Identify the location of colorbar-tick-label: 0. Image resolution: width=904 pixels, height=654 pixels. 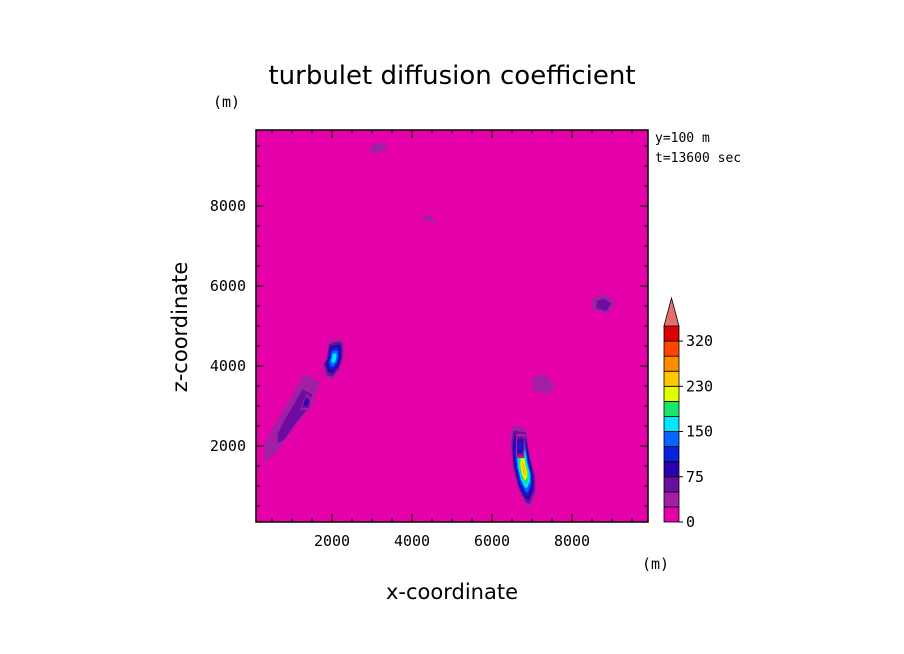
(690, 522).